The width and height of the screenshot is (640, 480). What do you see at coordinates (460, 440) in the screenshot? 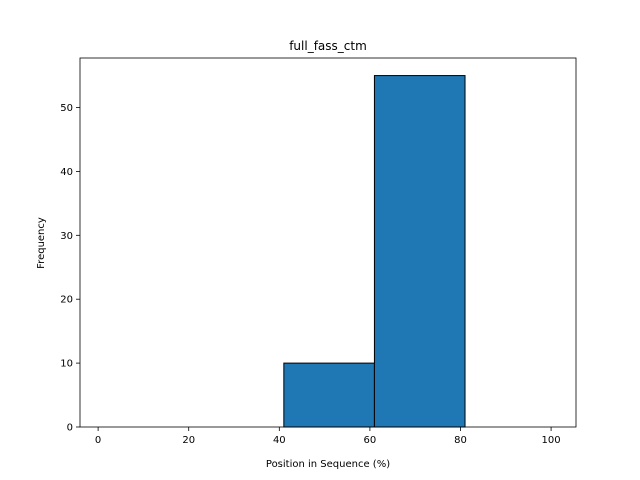
I see `x-tick-label: 80` at bounding box center [460, 440].